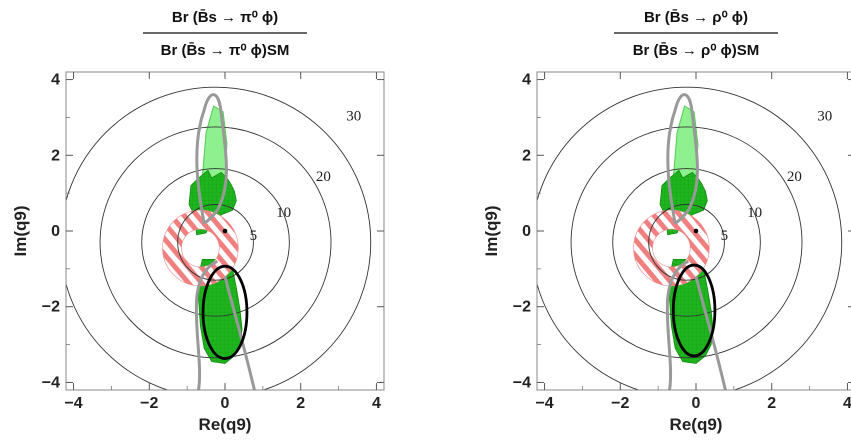 The height and width of the screenshot is (444, 851). What do you see at coordinates (696, 50) in the screenshot?
I see `chart-title-denominator: Br (B̄s → ρ⁰ ϕ)SM` at bounding box center [696, 50].